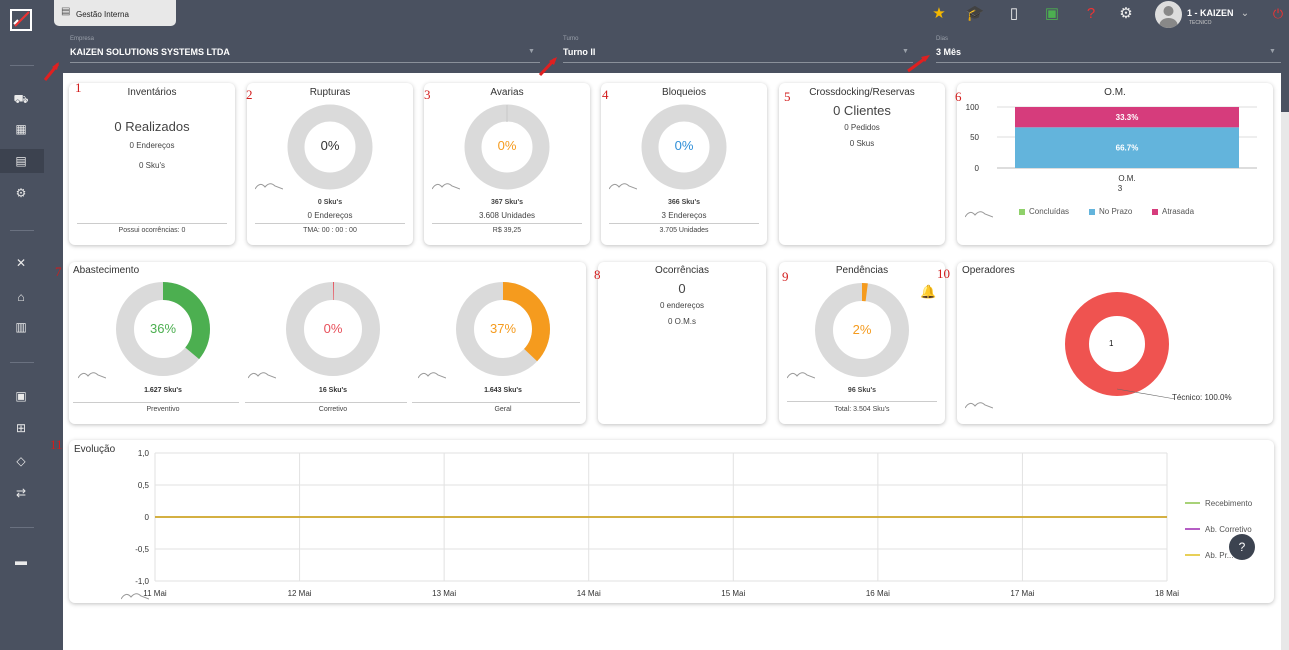 Image resolution: width=1289 pixels, height=650 pixels. I want to click on turno-underline, so click(738, 62).